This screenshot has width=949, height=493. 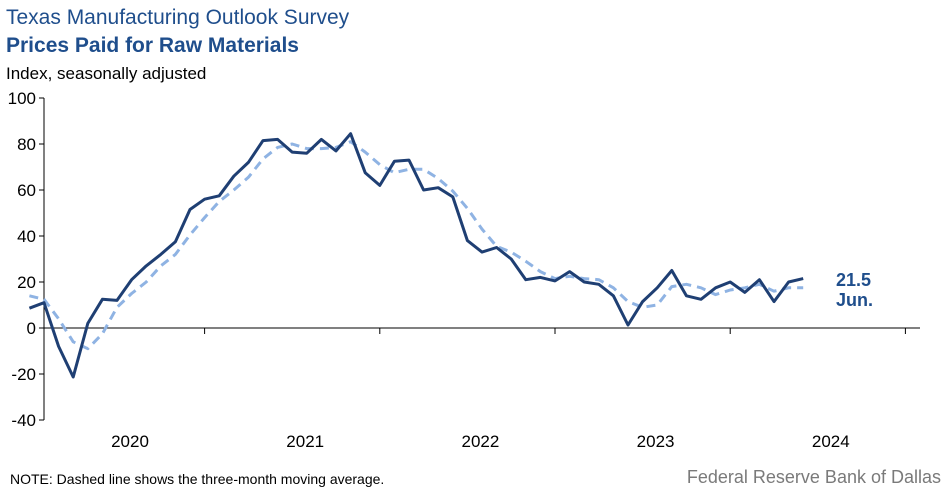 I want to click on y-tick-label: 20, so click(x=26, y=282).